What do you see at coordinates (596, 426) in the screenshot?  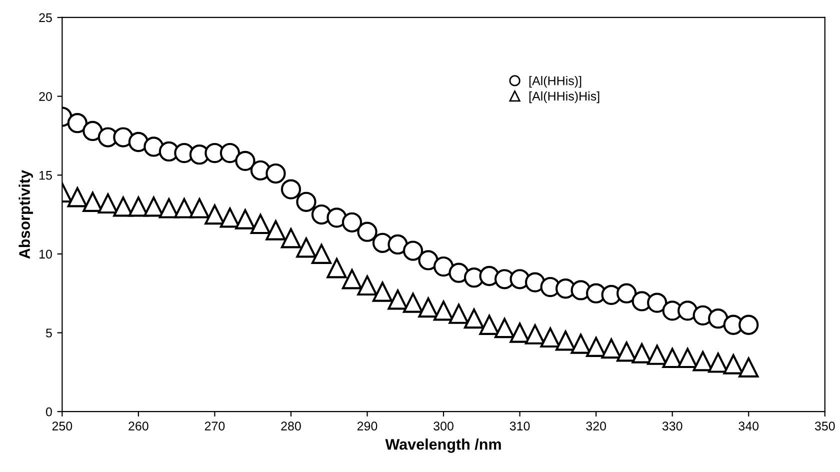 I see `x-tick-label: 320` at bounding box center [596, 426].